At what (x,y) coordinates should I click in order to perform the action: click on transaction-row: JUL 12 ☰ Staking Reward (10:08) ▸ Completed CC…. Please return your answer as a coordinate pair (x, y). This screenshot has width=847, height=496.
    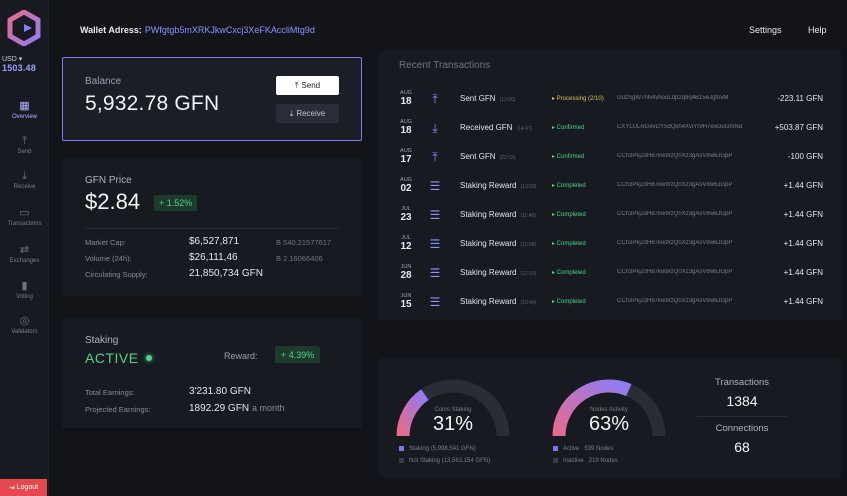
    Looking at the image, I should click on (610, 245).